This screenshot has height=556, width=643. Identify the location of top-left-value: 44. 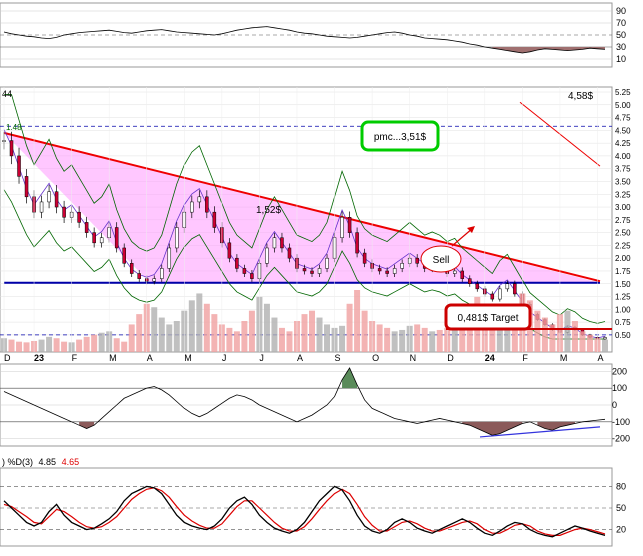
(7, 94).